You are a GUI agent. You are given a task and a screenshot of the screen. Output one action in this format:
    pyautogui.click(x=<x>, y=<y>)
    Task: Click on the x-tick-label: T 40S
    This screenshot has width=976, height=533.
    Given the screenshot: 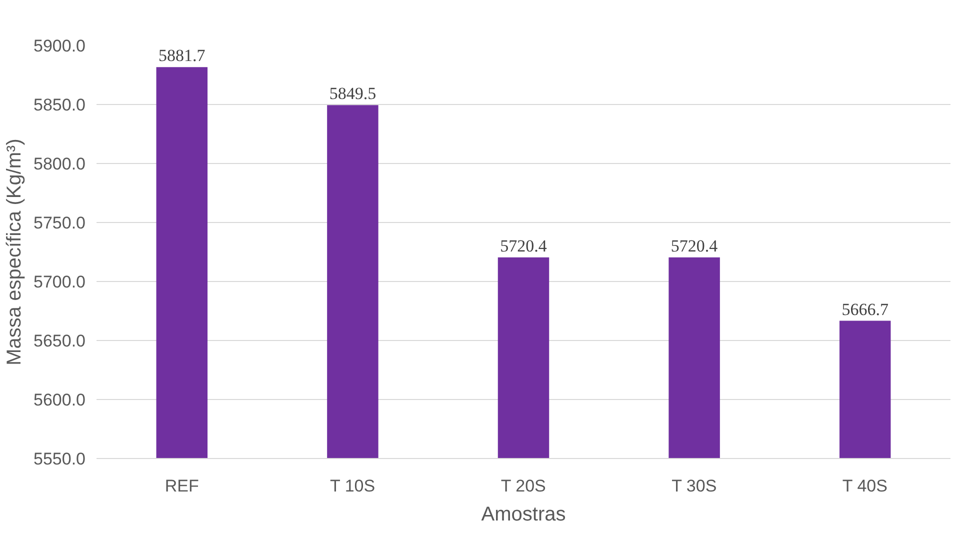 What is the action you would take?
    pyautogui.click(x=865, y=486)
    